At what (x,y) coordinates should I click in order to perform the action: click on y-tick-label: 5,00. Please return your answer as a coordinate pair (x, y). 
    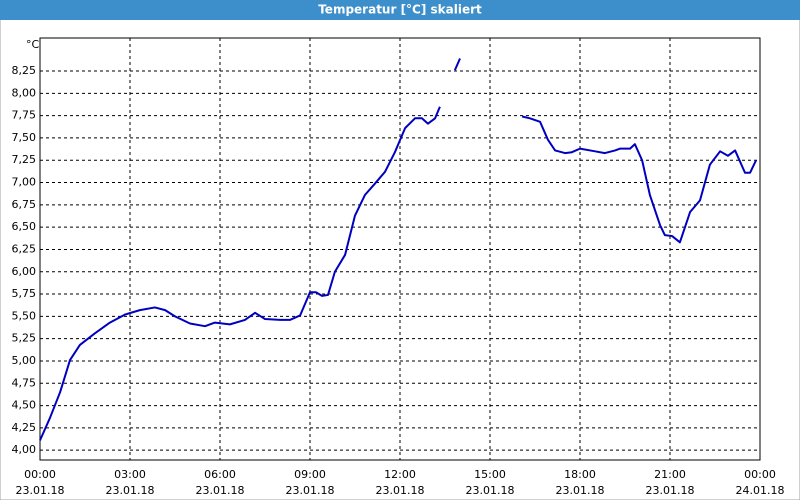
    Looking at the image, I should click on (24, 360).